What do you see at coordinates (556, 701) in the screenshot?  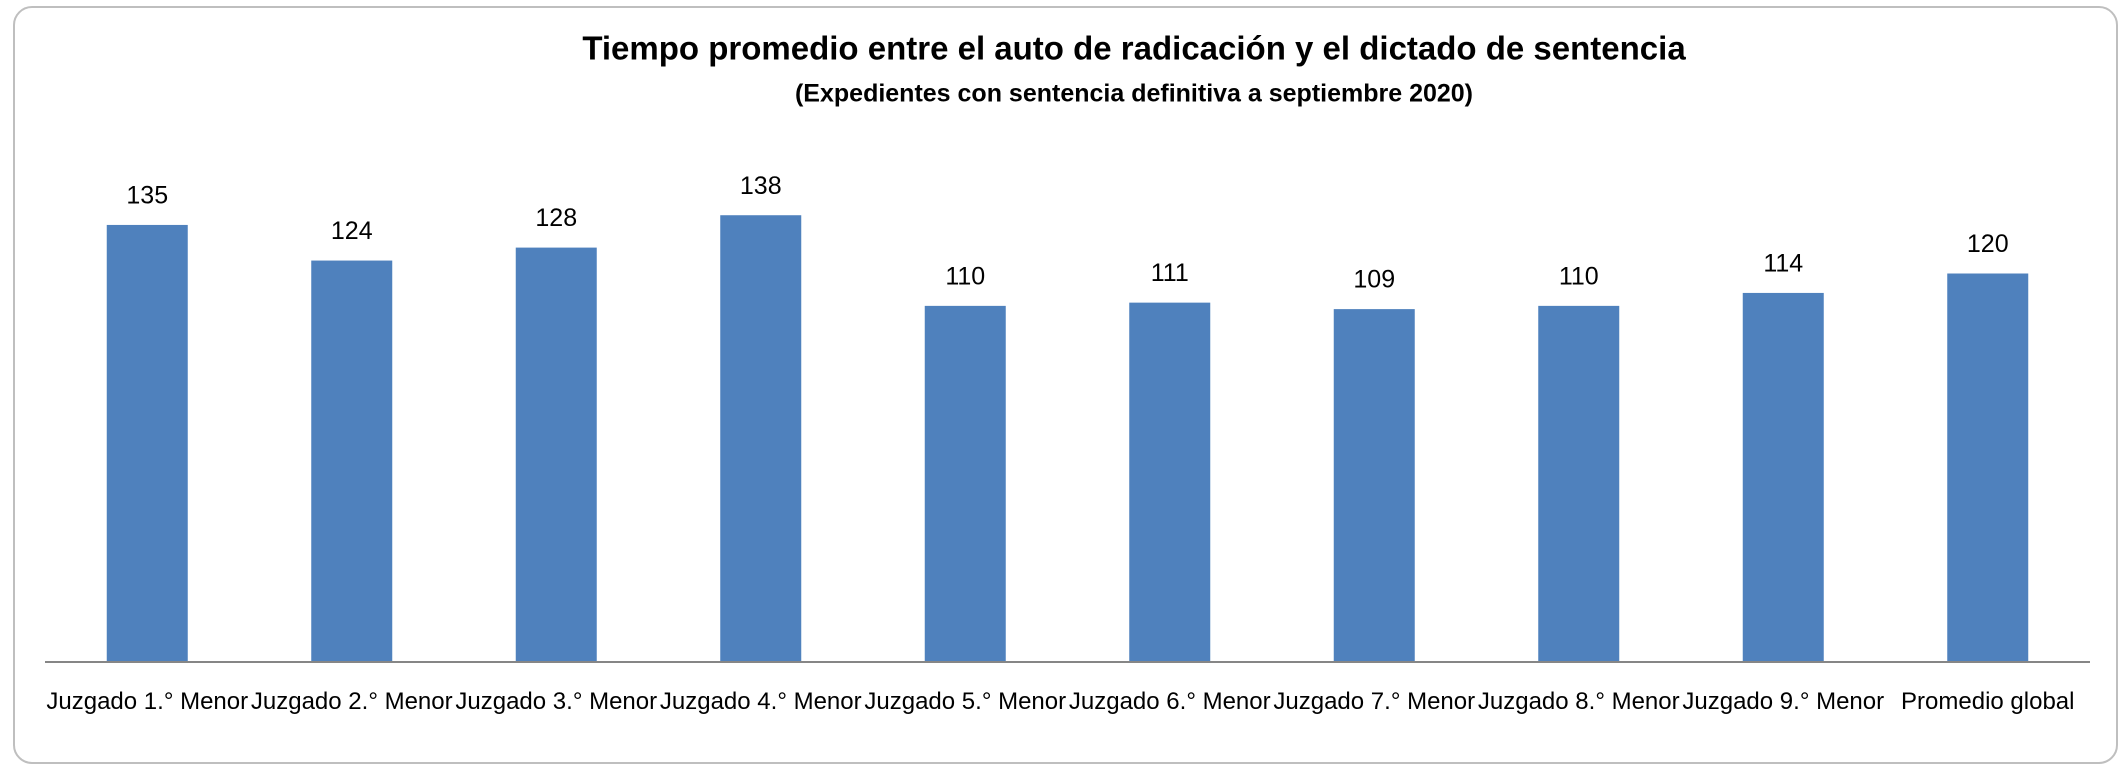 I see `x-tick-label: Juzgado 3.° Menor` at bounding box center [556, 701].